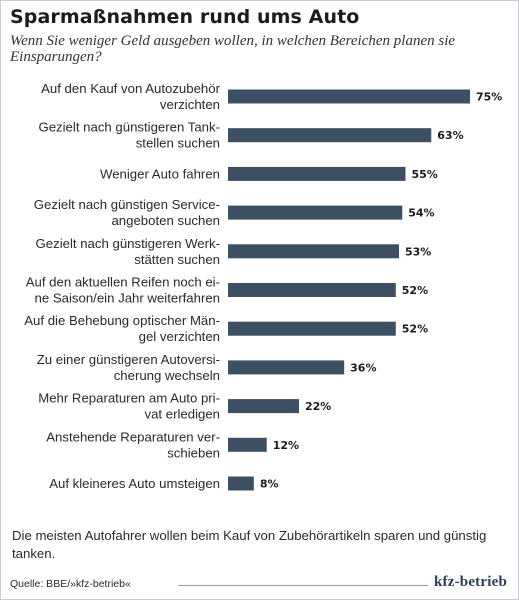  I want to click on category-label-line: Gezielt nach günstigeren Werk-, so click(128, 243).